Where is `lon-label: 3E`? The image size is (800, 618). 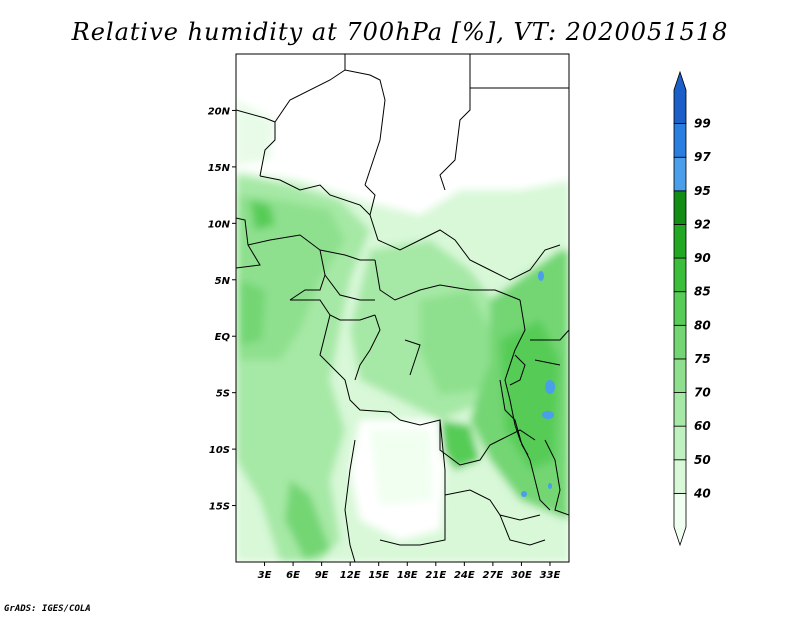 lon-label: 3E is located at coordinates (265, 575).